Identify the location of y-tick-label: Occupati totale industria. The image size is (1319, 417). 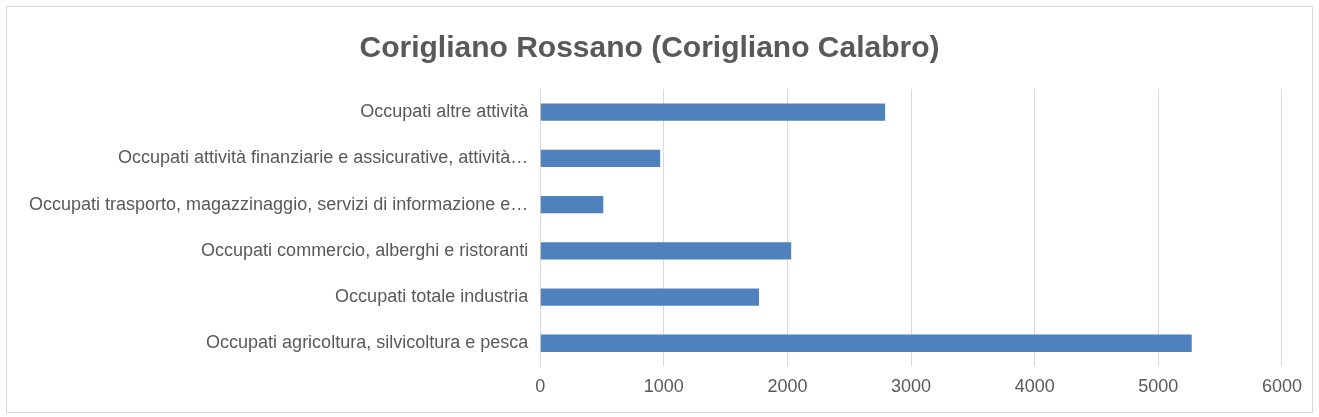
(432, 296).